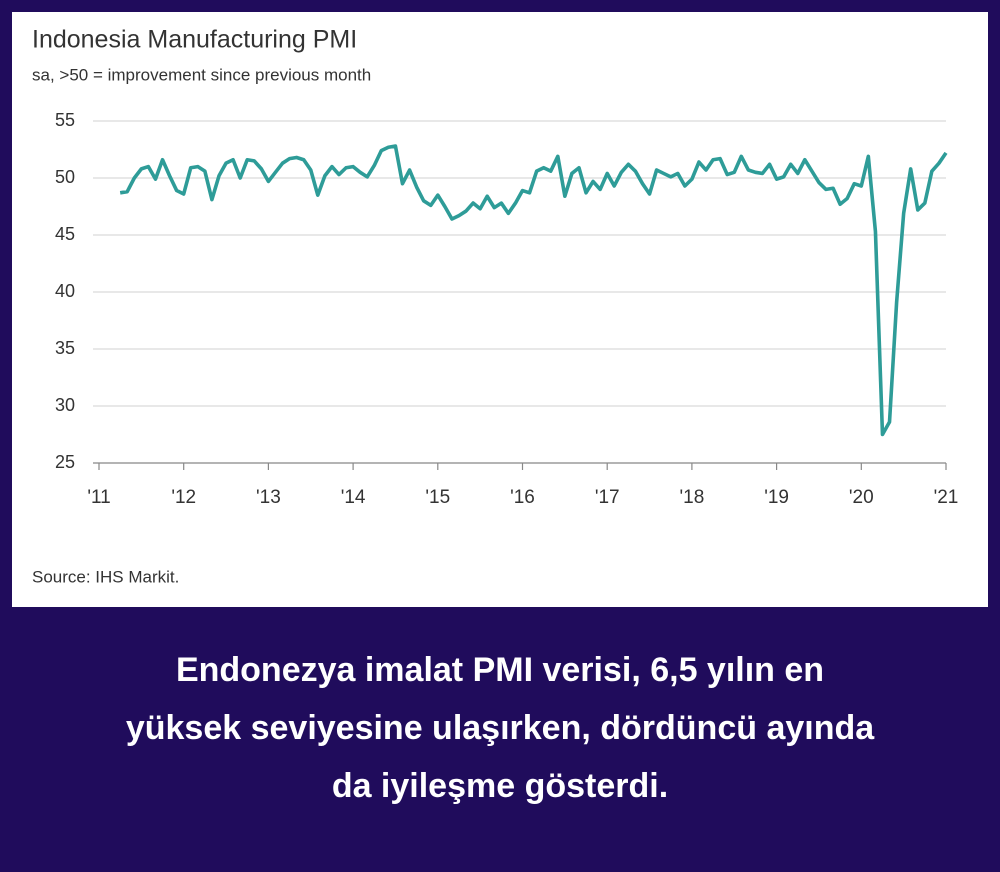 Image resolution: width=1000 pixels, height=872 pixels. What do you see at coordinates (692, 497) in the screenshot?
I see `x-tick-label: '18` at bounding box center [692, 497].